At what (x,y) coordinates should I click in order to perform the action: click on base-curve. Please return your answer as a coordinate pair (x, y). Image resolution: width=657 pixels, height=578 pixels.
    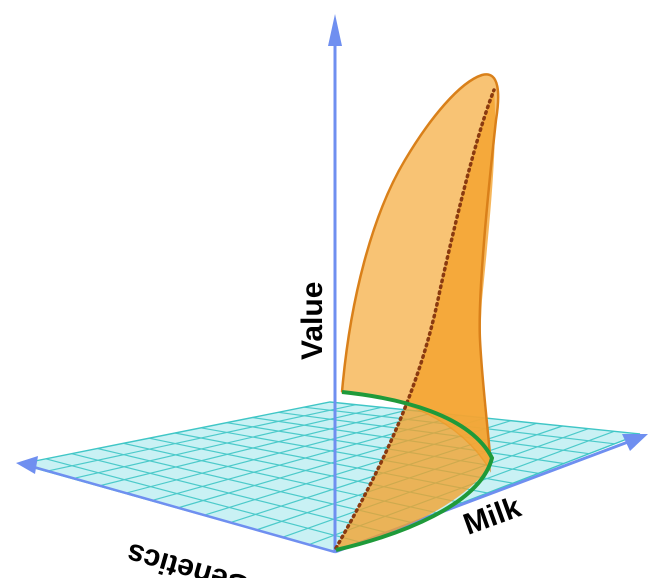
    Looking at the image, I should click on (415, 471).